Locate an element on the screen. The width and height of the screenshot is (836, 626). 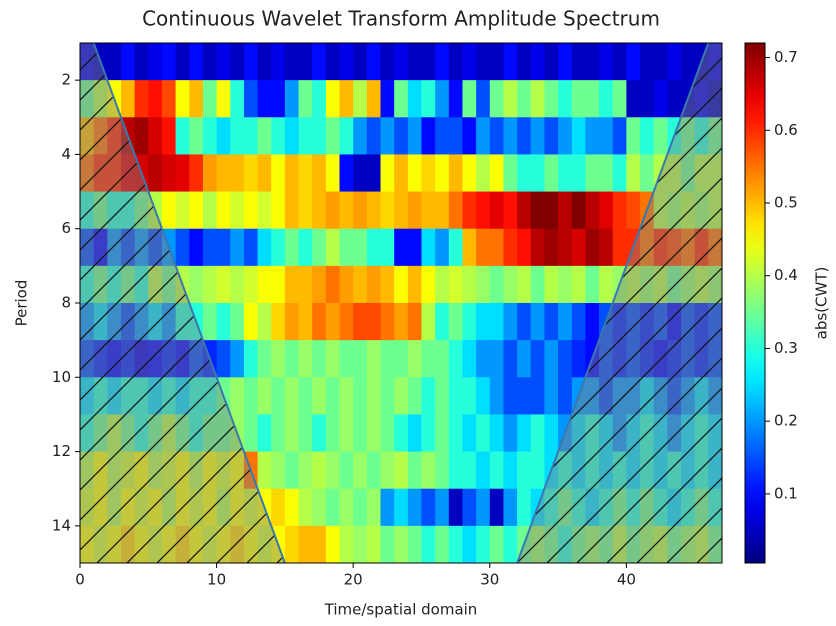
colorbar-tick-label: 0.1 is located at coordinates (786, 493).